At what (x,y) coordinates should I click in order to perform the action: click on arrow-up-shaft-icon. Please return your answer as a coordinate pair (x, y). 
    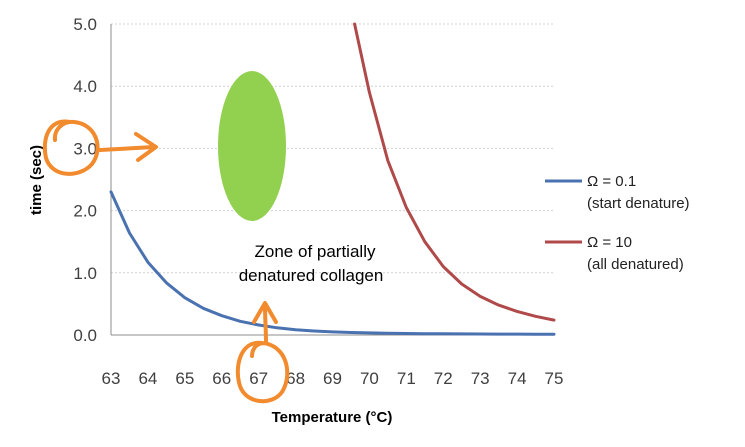
    Looking at the image, I should click on (265, 324).